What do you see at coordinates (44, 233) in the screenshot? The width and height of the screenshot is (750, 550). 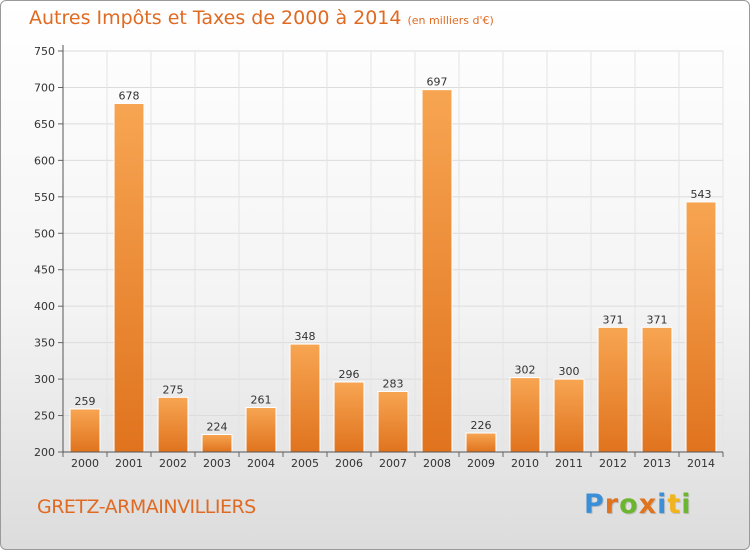 I see `y-tick-label: 500` at bounding box center [44, 233].